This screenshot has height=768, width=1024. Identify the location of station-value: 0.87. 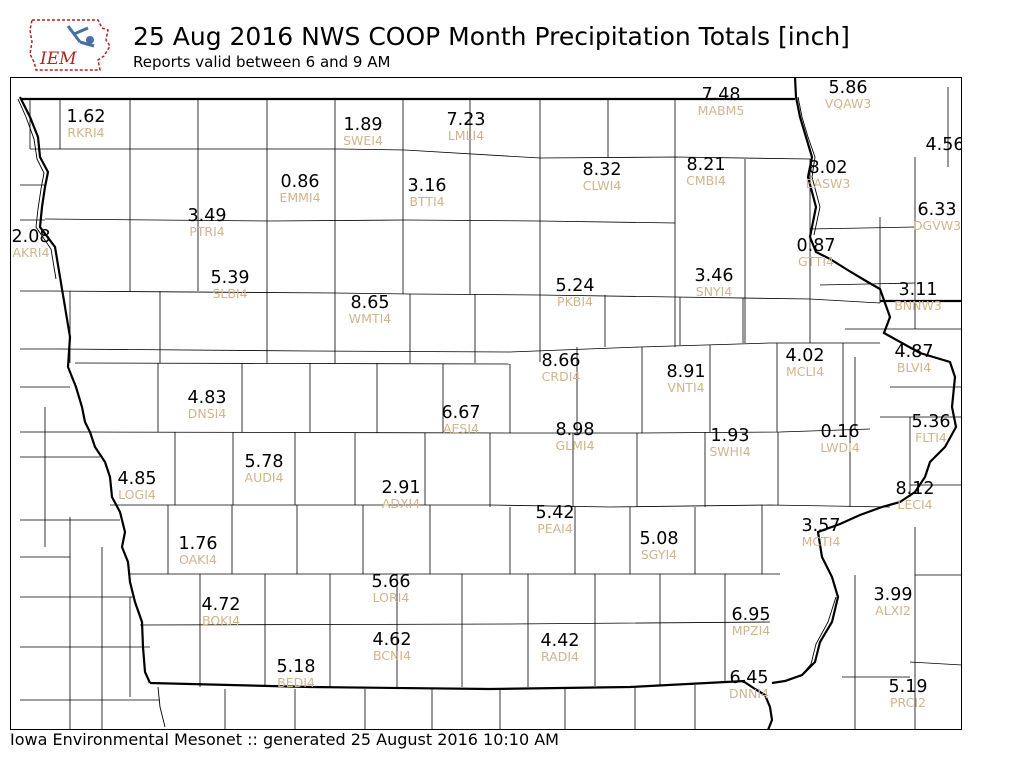
(816, 246).